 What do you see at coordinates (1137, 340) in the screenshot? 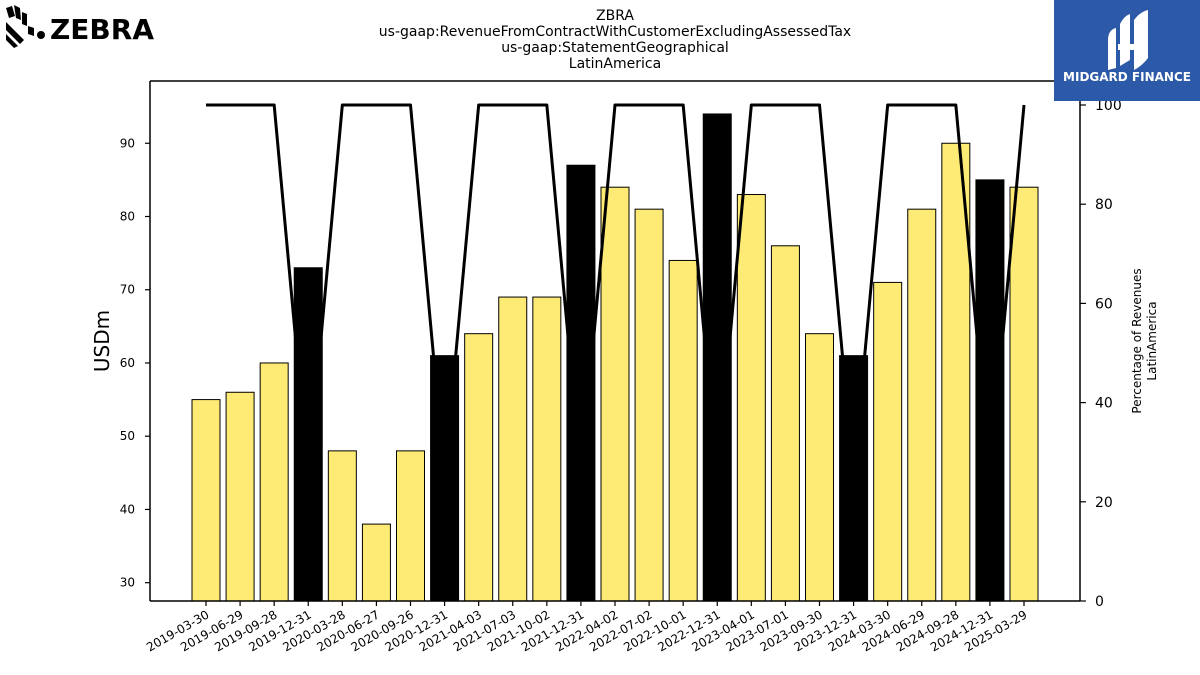
I see `y-axis-right-label-line-1: Percentage of Revenues` at bounding box center [1137, 340].